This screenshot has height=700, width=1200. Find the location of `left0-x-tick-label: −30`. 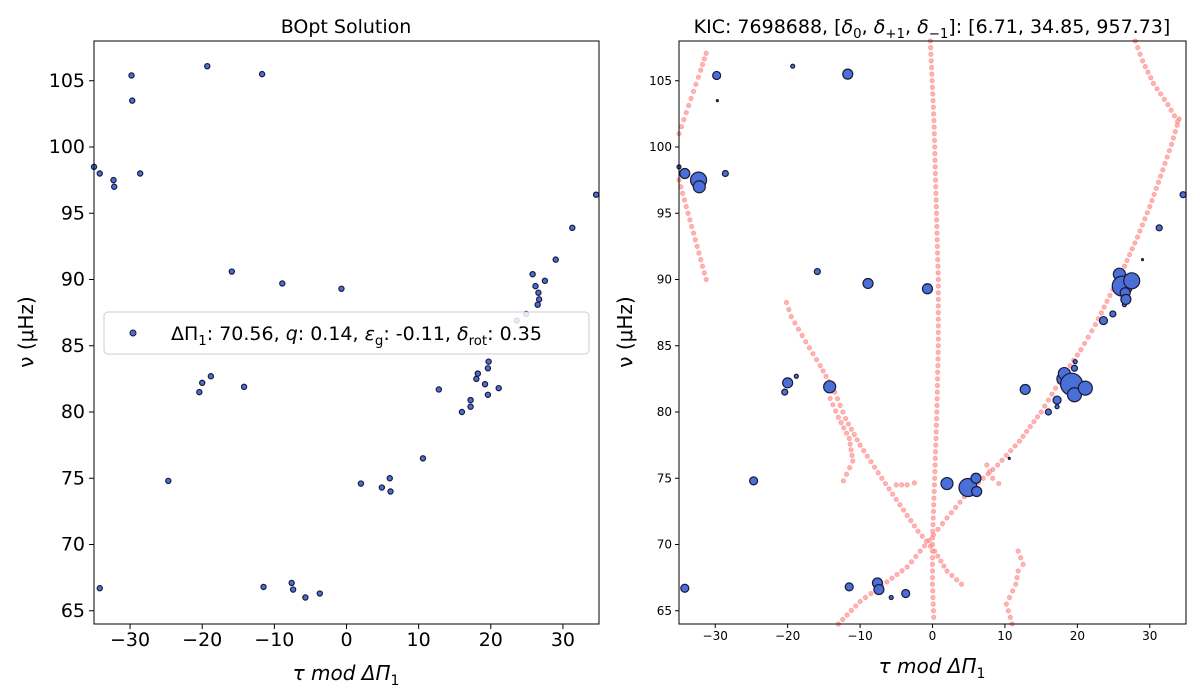

left0-x-tick-label: −30 is located at coordinates (130, 640).